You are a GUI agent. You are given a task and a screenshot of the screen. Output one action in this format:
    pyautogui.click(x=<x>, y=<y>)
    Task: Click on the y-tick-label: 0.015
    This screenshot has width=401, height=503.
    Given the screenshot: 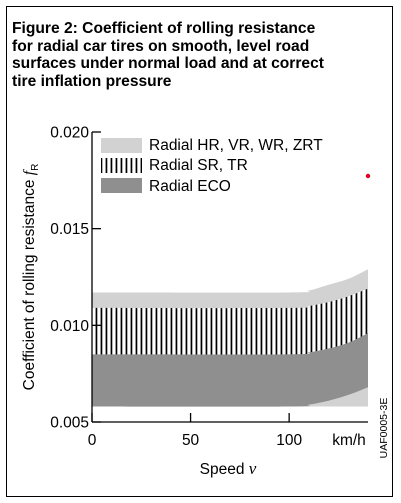 What is the action you would take?
    pyautogui.click(x=69, y=229)
    